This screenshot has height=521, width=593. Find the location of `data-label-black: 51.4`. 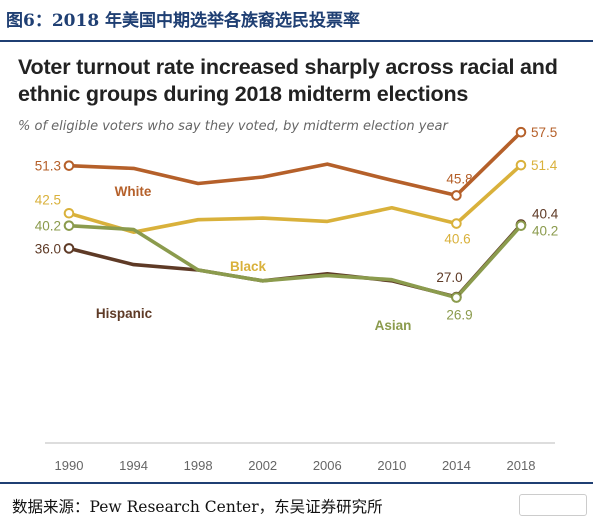

data-label-black: 51.4 is located at coordinates (544, 165).